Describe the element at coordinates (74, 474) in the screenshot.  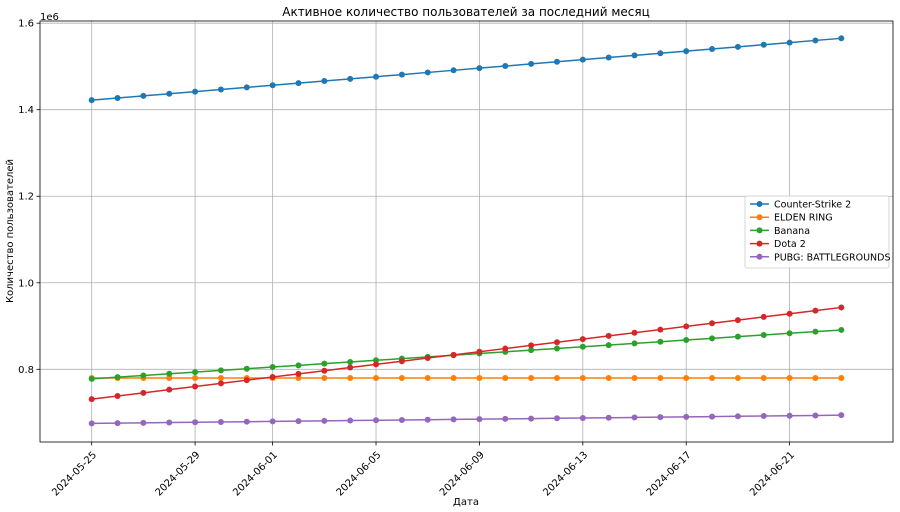
I see `x-tick-label: 2024-05-25` at that location.